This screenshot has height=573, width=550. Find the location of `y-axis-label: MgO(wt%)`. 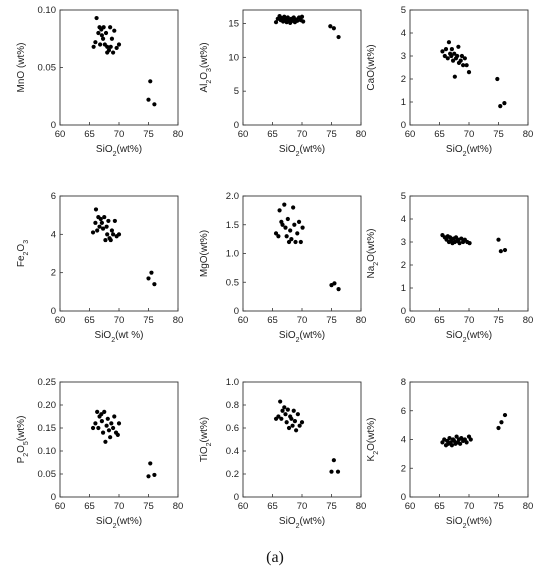

y-axis-label: MgO(wt%) is located at coordinates (204, 253).